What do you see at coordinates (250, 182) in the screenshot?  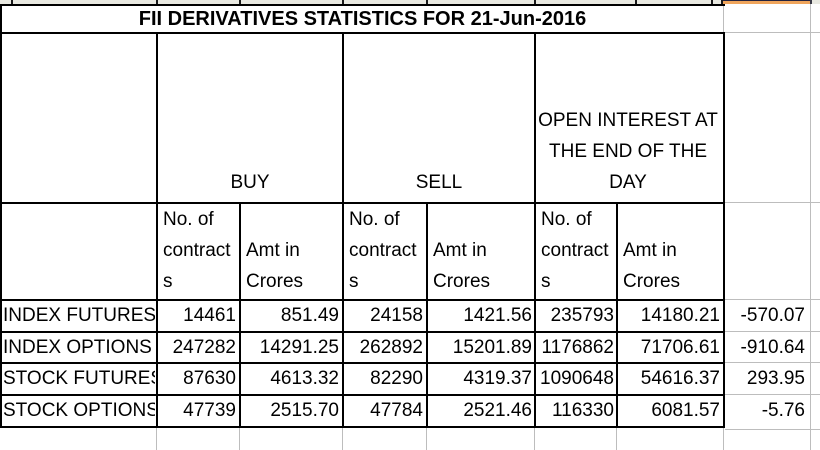 I see `header-group-buy: BUY` at bounding box center [250, 182].